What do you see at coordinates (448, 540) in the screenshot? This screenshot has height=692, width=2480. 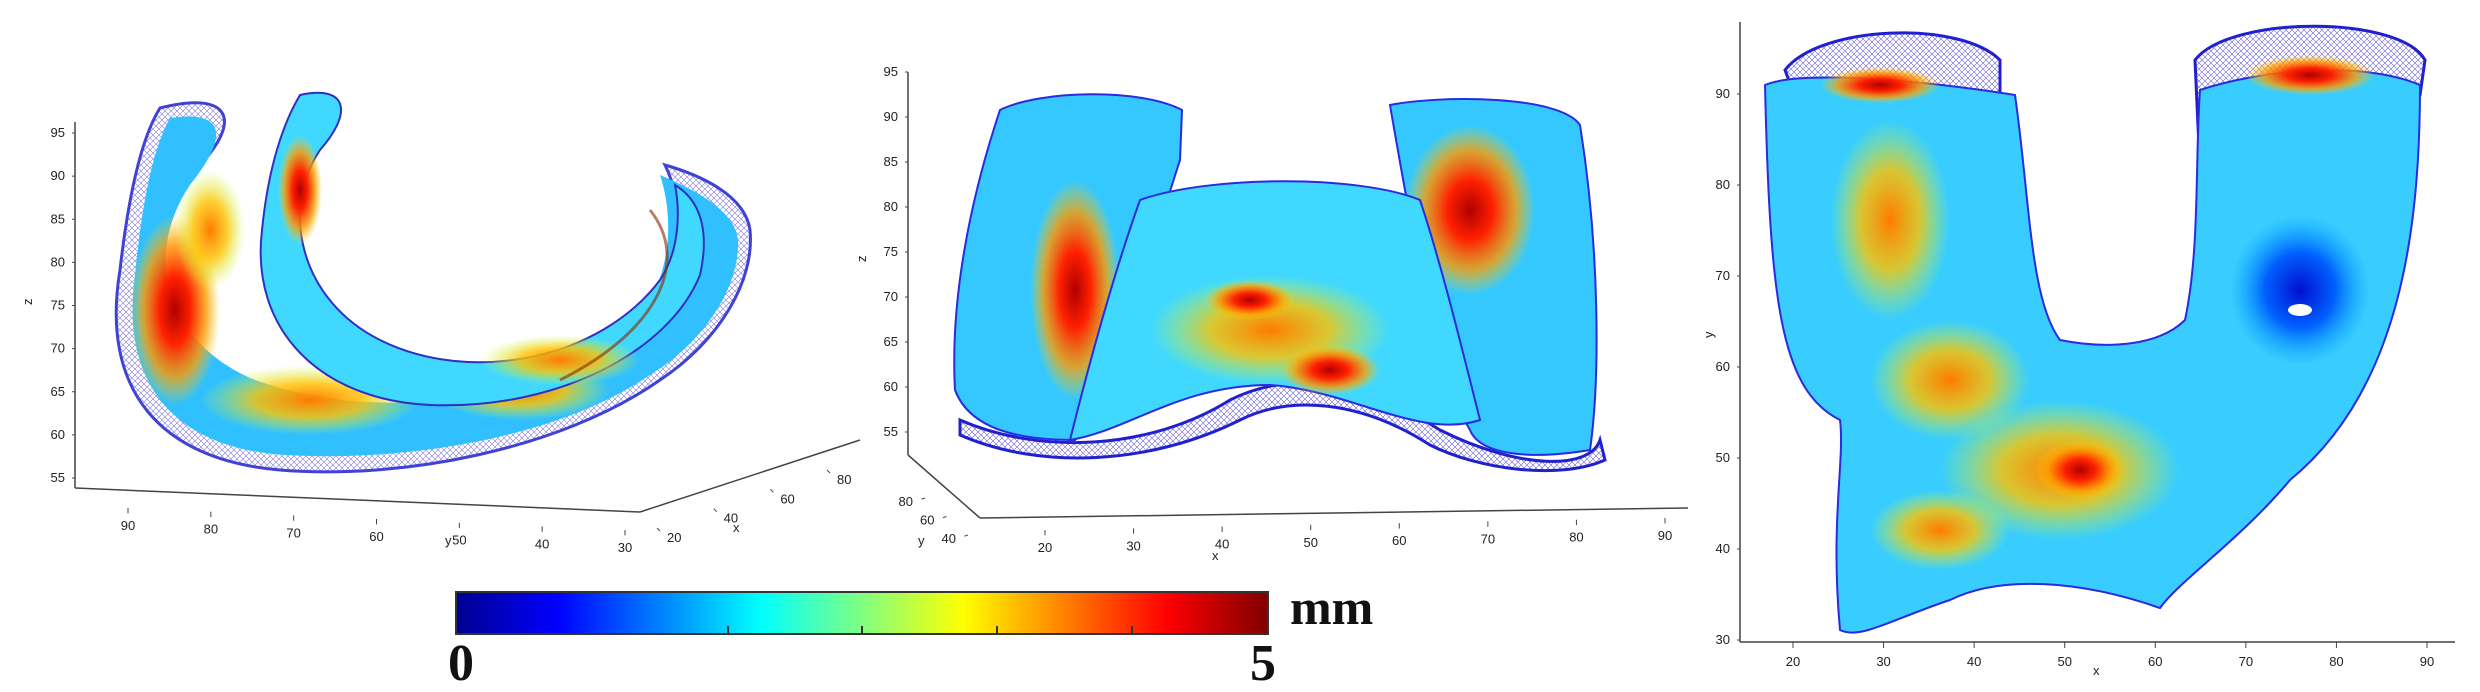 I see `p1-y-label: y` at bounding box center [448, 540].